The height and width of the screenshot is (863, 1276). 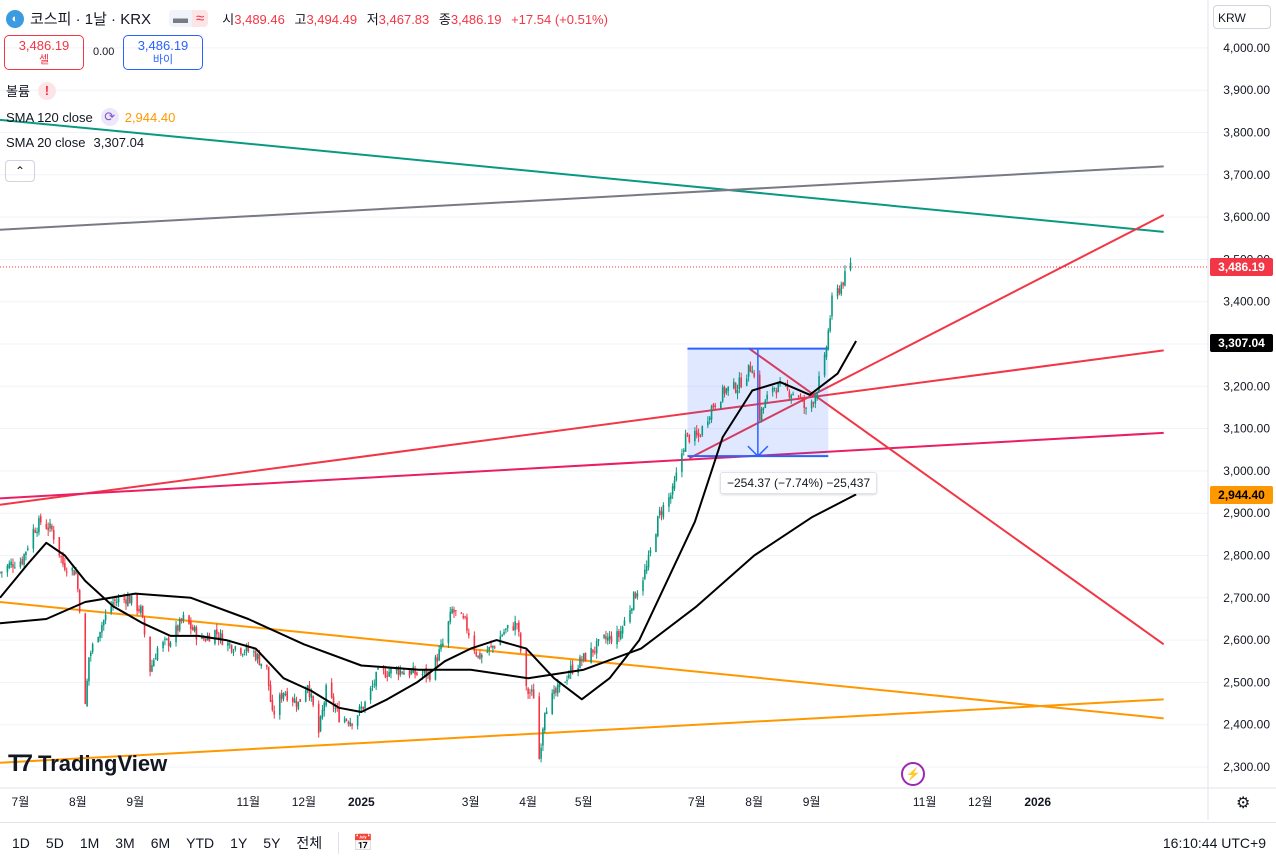 I want to click on timeframe-5y: 5Y, so click(x=272, y=843).